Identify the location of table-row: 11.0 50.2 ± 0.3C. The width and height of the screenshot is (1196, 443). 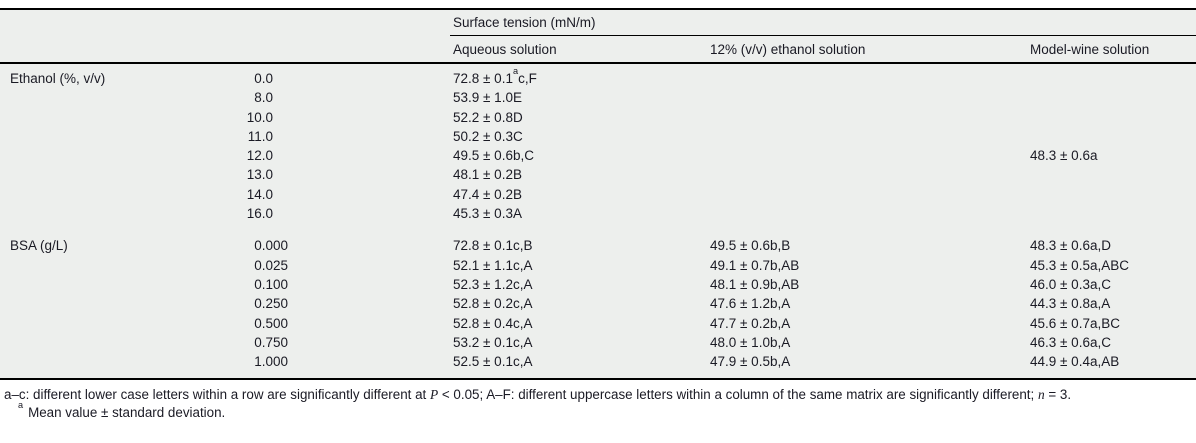
(598, 136).